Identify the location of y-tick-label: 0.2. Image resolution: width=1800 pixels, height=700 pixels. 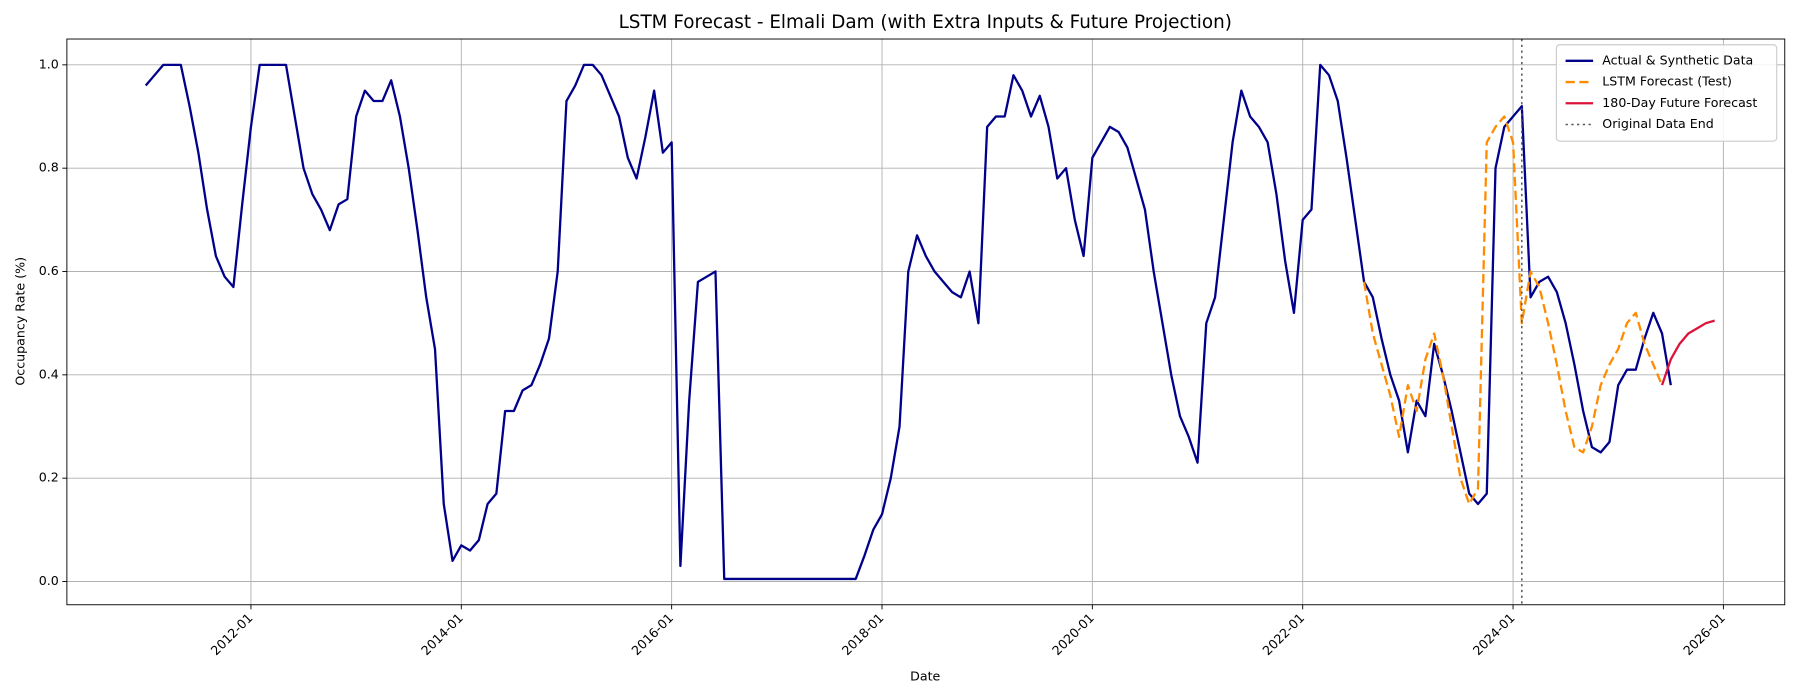
(49, 477).